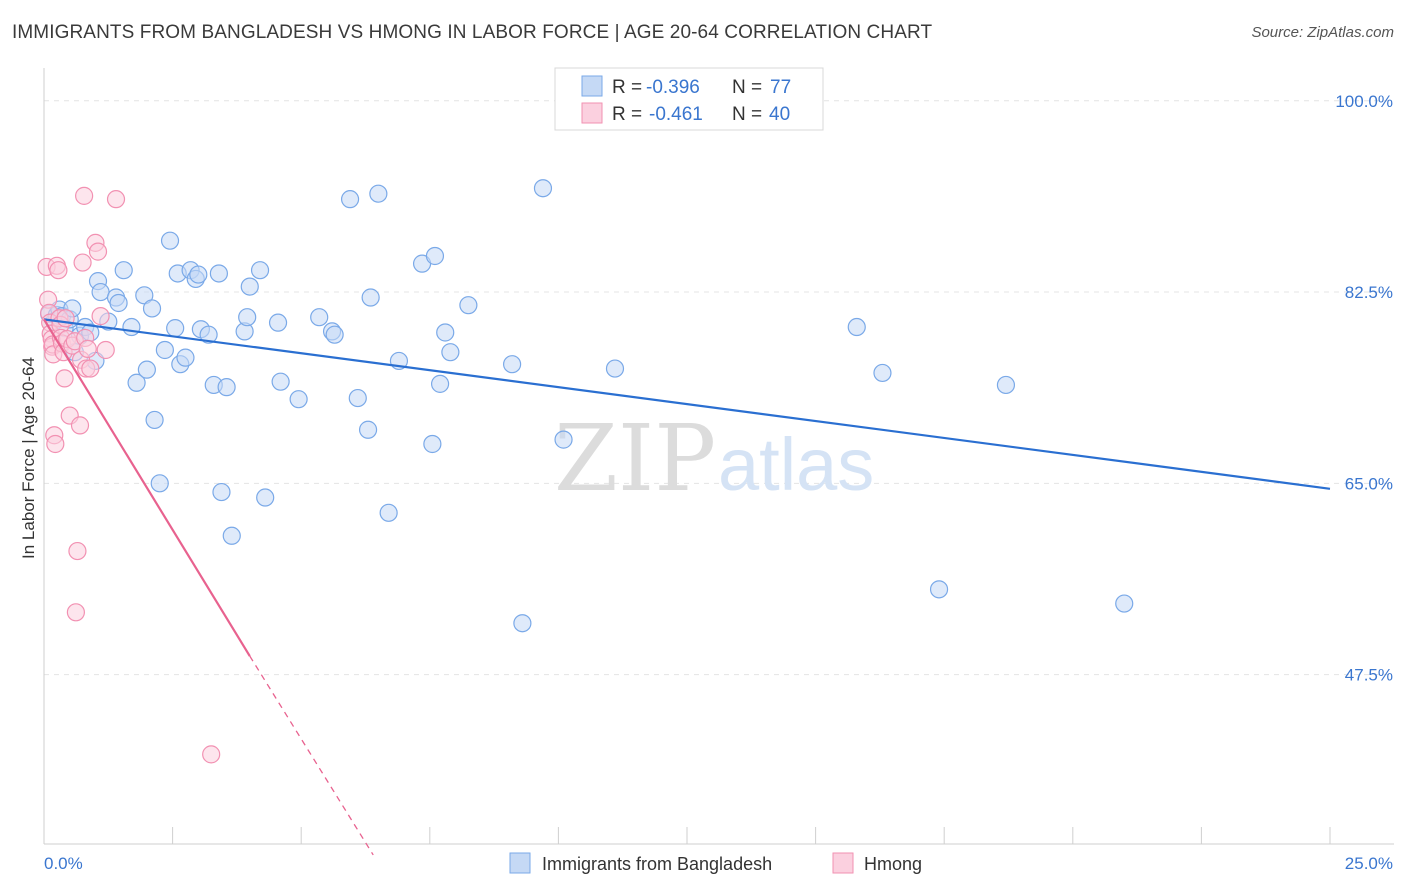  Describe the element at coordinates (311, 755) in the screenshot. I see `hmong-trend-extension` at that location.